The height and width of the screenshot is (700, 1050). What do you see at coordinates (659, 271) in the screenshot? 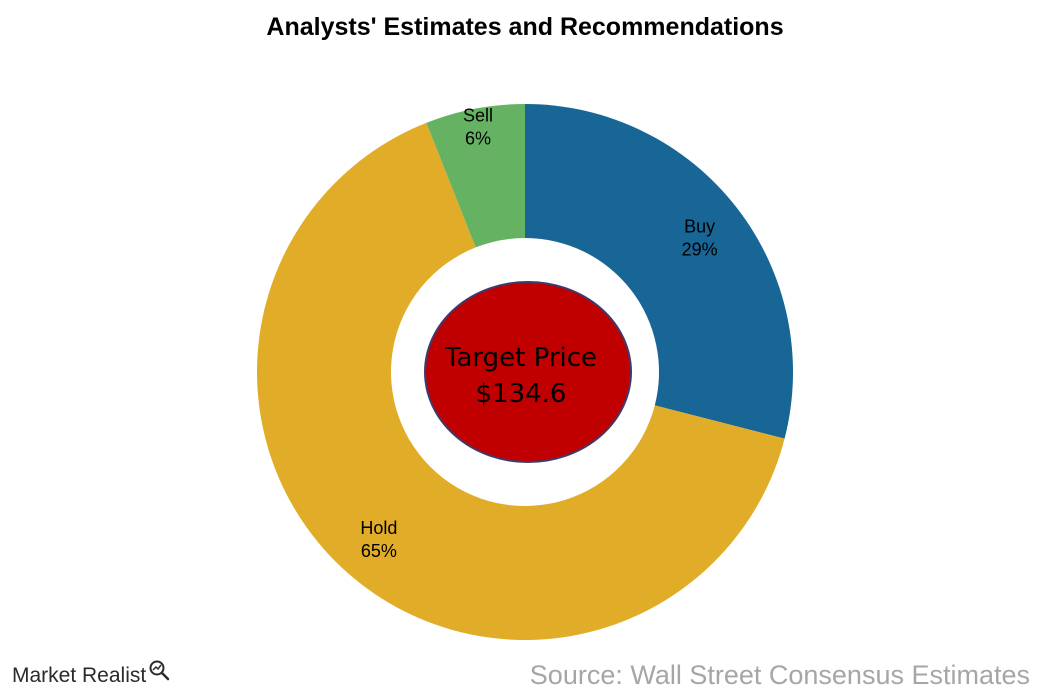
I see `slice-buy` at bounding box center [659, 271].